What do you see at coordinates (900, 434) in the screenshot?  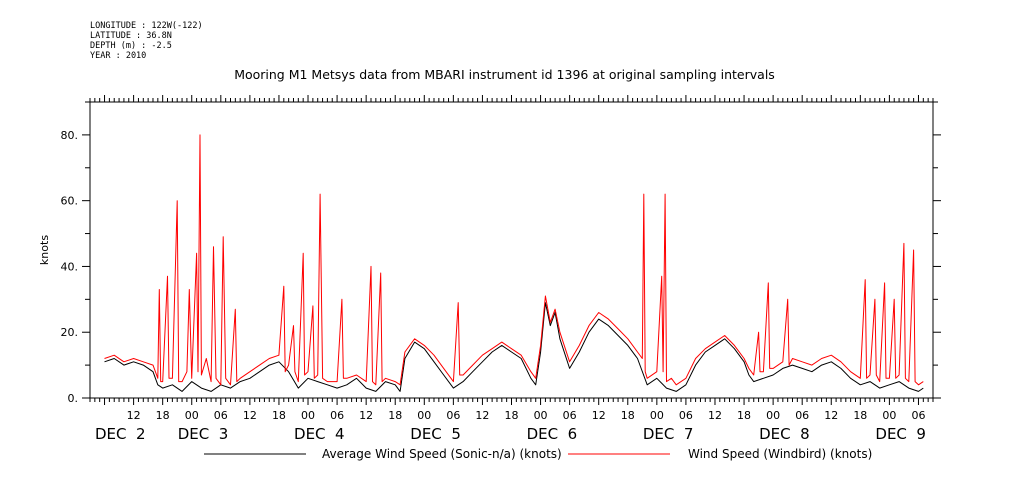 I see `day-label: DEC 9` at bounding box center [900, 434].